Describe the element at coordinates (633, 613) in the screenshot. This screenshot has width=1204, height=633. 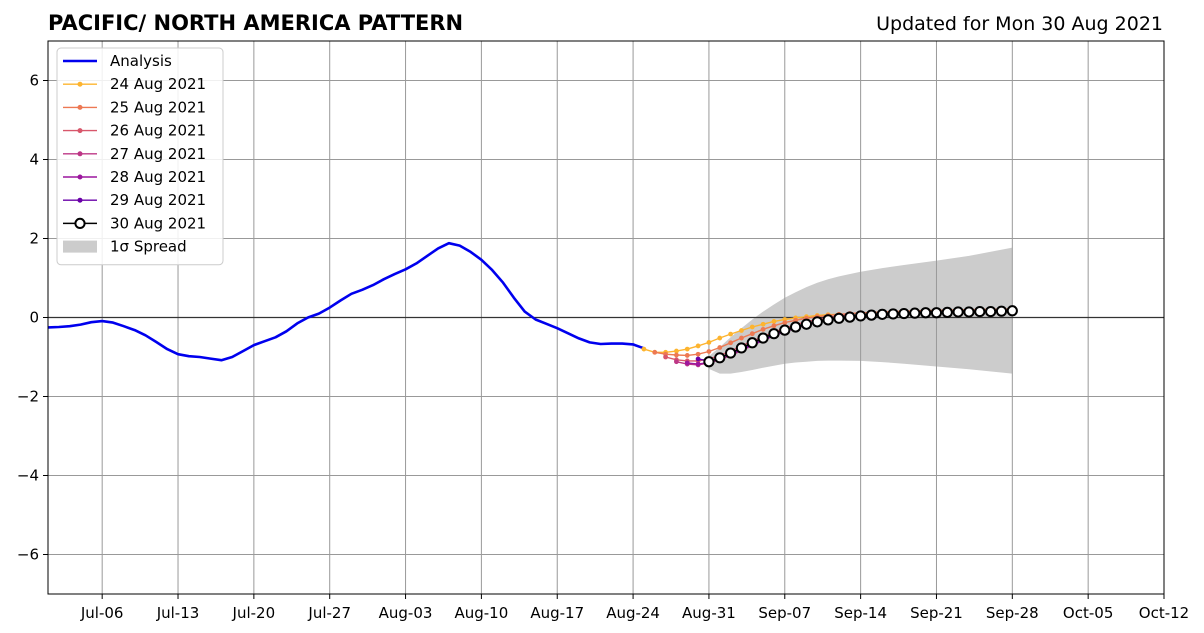
I see `x-tick-label: Aug-24` at that location.